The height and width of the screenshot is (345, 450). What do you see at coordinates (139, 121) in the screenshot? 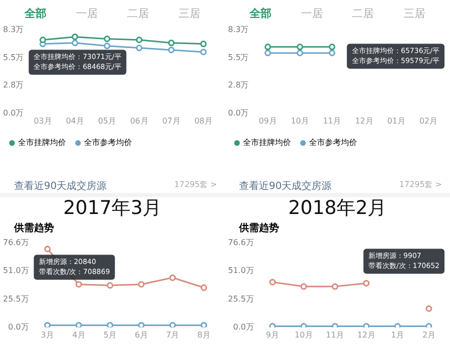
I see `x-tick-label: 06月` at bounding box center [139, 121].